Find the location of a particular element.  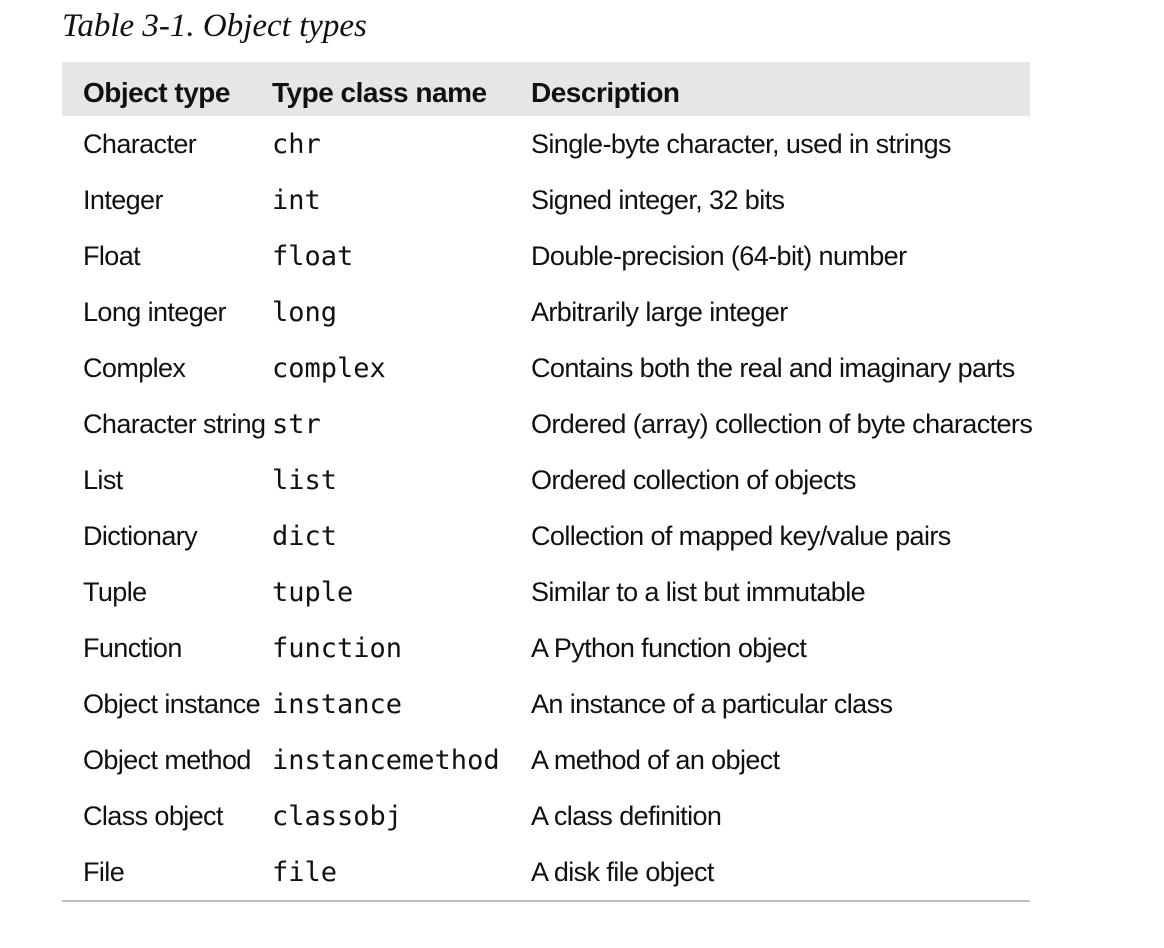

description-cell: A method of an object is located at coordinates (655, 759).